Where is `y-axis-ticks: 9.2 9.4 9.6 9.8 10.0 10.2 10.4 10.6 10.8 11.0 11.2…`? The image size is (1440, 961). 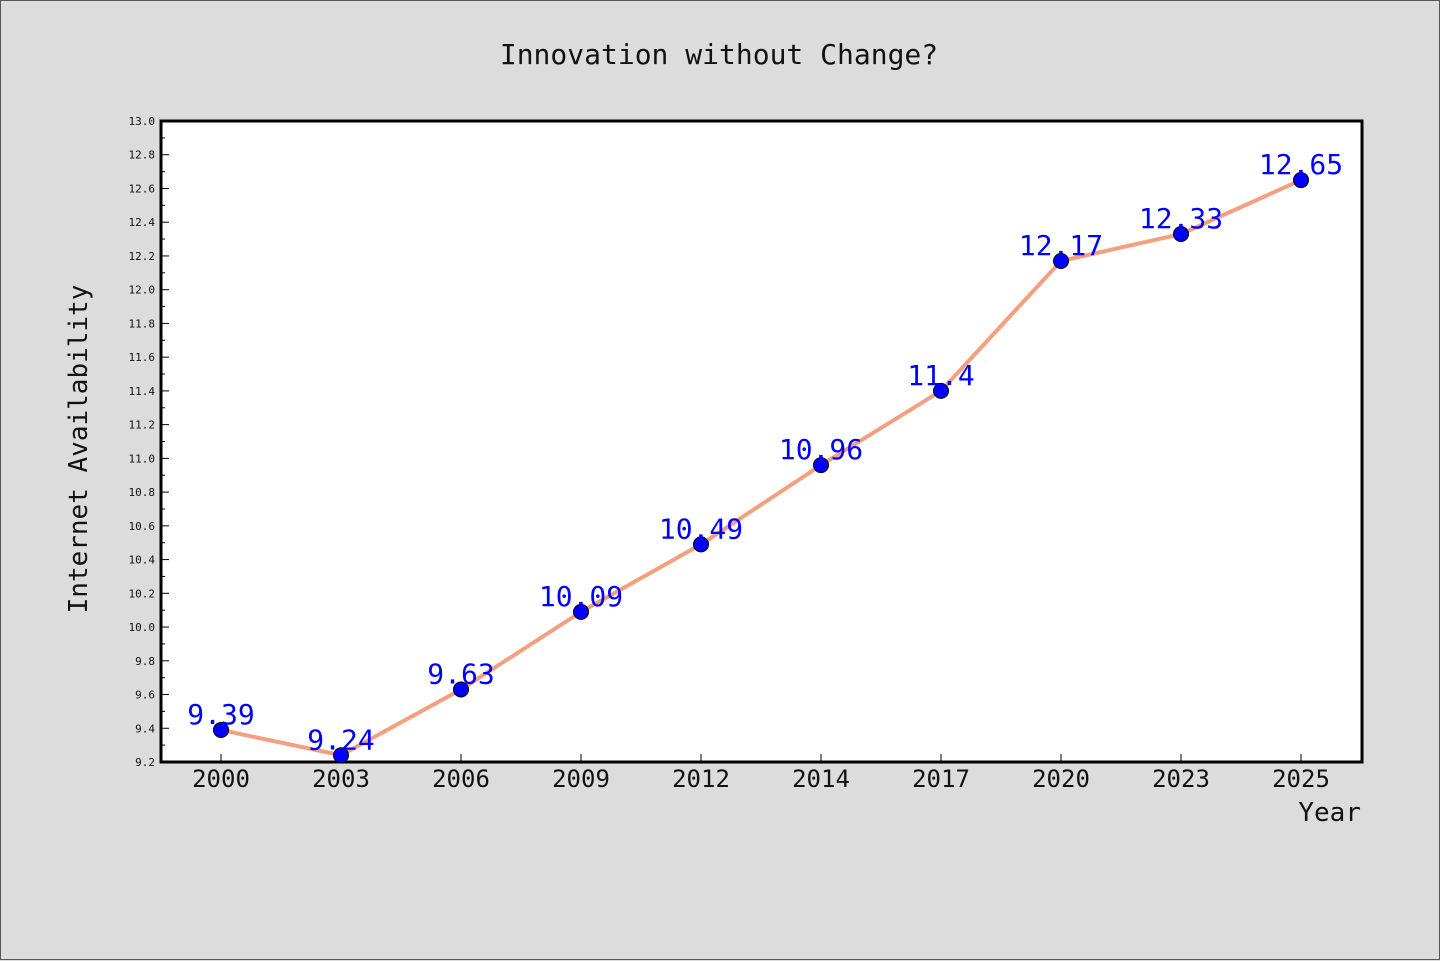
y-axis-ticks: 9.2 9.4 9.6 9.8 10.0 10.2 10.4 10.6 10.8 11.0 11.2… is located at coordinates (149, 442).